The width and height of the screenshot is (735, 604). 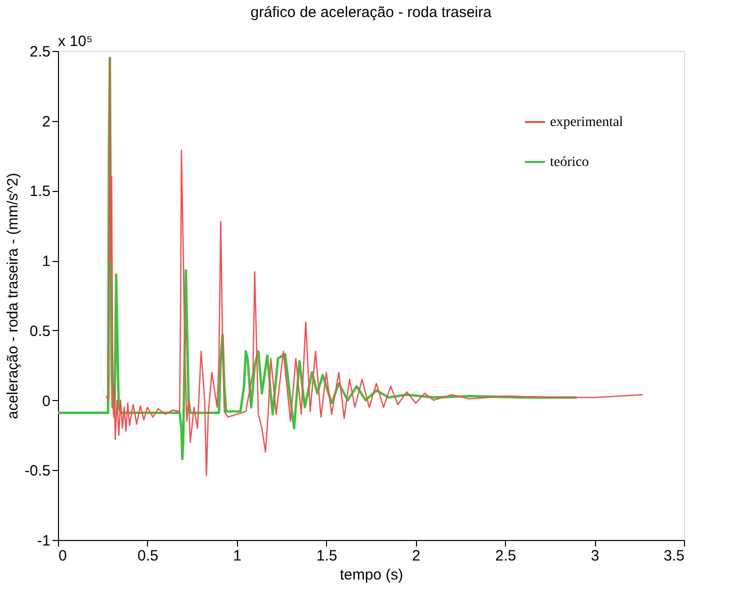 I want to click on y-tick-label: 1, so click(x=46, y=261).